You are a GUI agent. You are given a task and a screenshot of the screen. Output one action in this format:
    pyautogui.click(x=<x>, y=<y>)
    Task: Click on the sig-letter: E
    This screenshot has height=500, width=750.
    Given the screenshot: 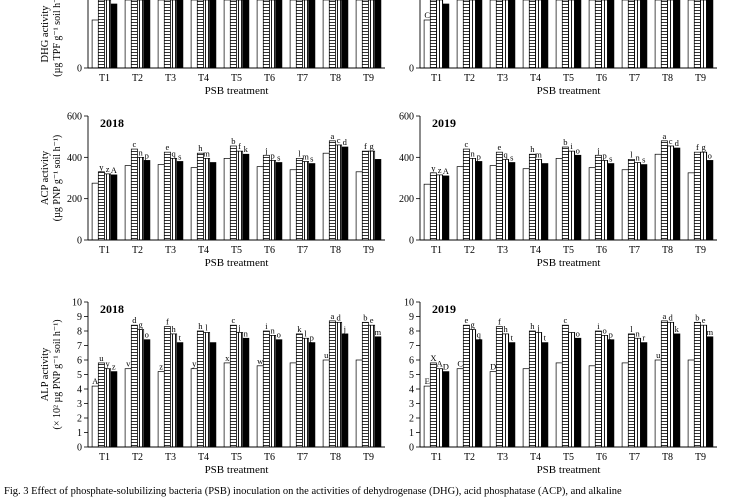 What is the action you would take?
    pyautogui.click(x=427, y=381)
    